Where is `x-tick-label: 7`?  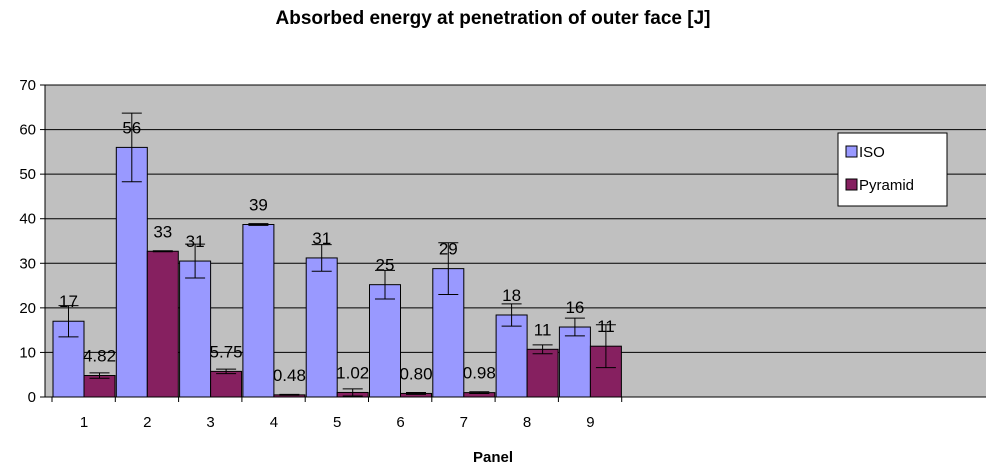
x-tick-label: 7 is located at coordinates (464, 422).